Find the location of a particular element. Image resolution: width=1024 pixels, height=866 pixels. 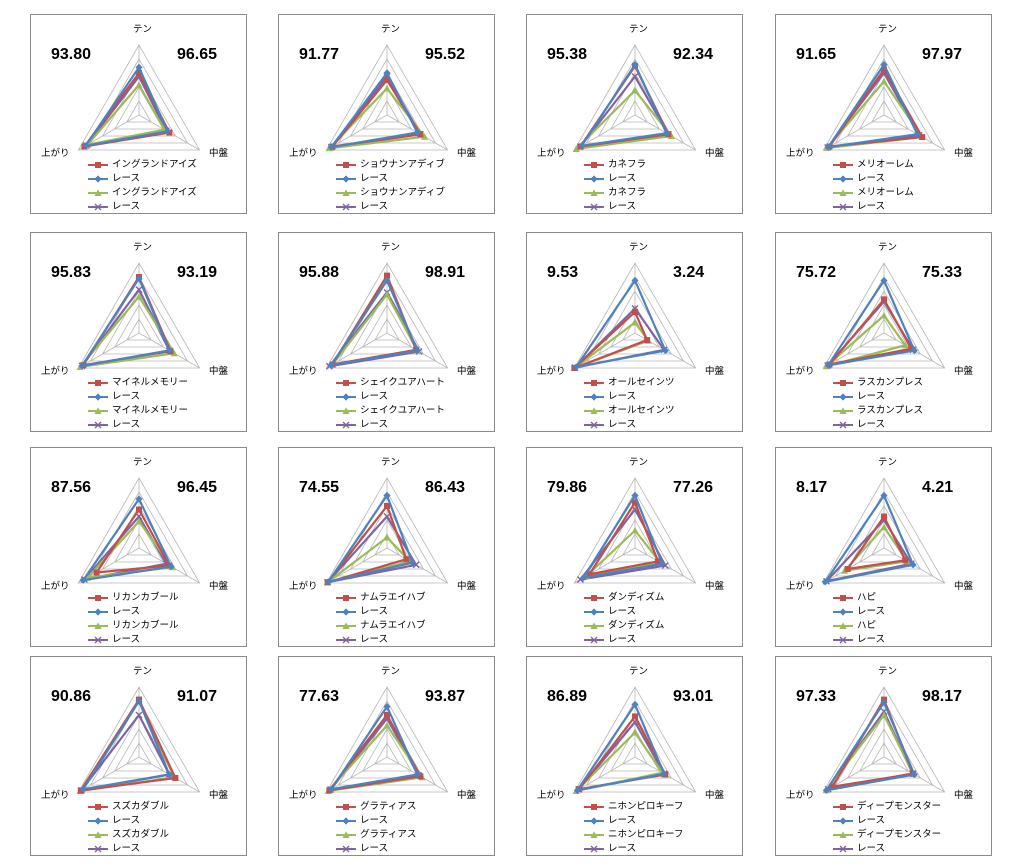

radar-chart-panel: 79.86 77.26 テン 上がり 中盤 ダンディズム レース ダンディズム レース is located at coordinates (634, 547).